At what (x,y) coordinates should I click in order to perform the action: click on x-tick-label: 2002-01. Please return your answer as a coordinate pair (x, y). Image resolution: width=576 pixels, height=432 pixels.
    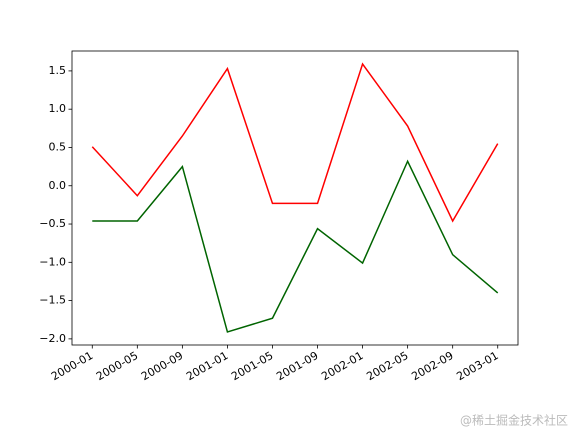
    Looking at the image, I should click on (342, 366).